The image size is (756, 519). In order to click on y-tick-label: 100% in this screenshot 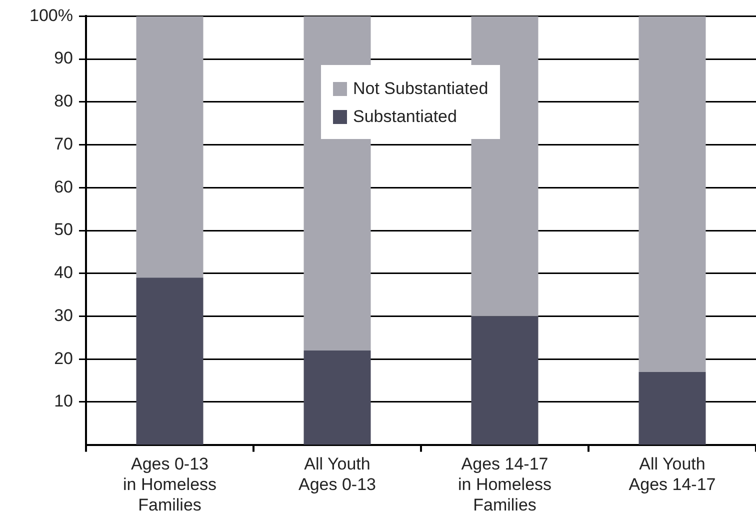, I will do `click(51, 15)`.